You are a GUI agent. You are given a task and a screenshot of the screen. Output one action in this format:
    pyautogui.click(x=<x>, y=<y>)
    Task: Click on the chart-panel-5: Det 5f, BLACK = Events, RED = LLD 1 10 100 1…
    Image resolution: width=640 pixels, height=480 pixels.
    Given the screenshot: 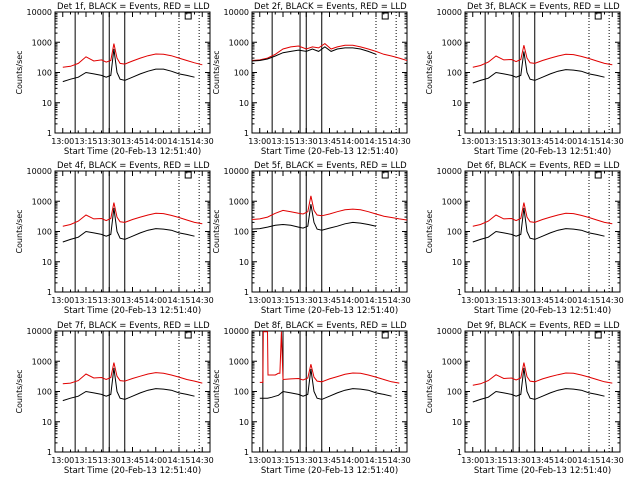 What is the action you would take?
    pyautogui.click(x=311, y=238)
    